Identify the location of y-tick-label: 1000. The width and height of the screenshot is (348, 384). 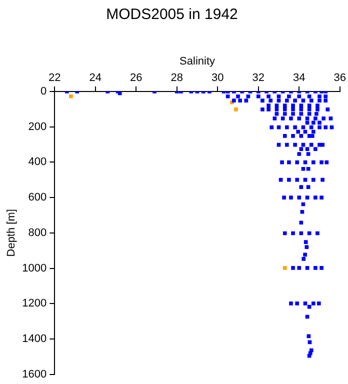
(34, 268).